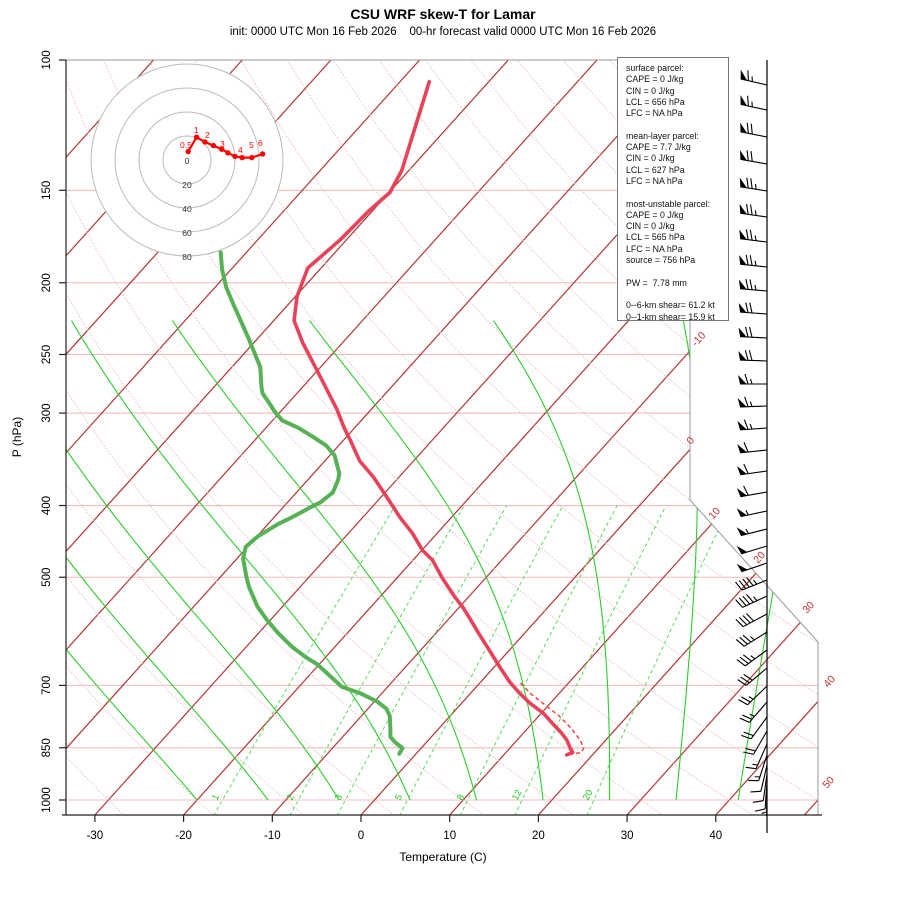 Image resolution: width=900 pixels, height=900 pixels. I want to click on parcel-info-line: 0--1-km shear= 15.9 kt, so click(670, 316).